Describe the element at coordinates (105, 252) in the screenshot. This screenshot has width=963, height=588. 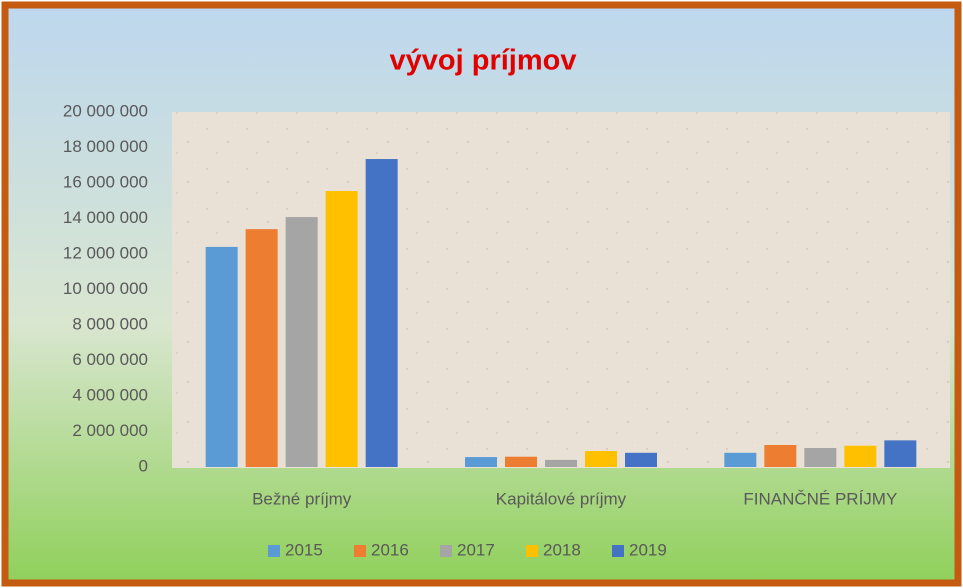
I see `y-tick-label: 12 000 000` at that location.